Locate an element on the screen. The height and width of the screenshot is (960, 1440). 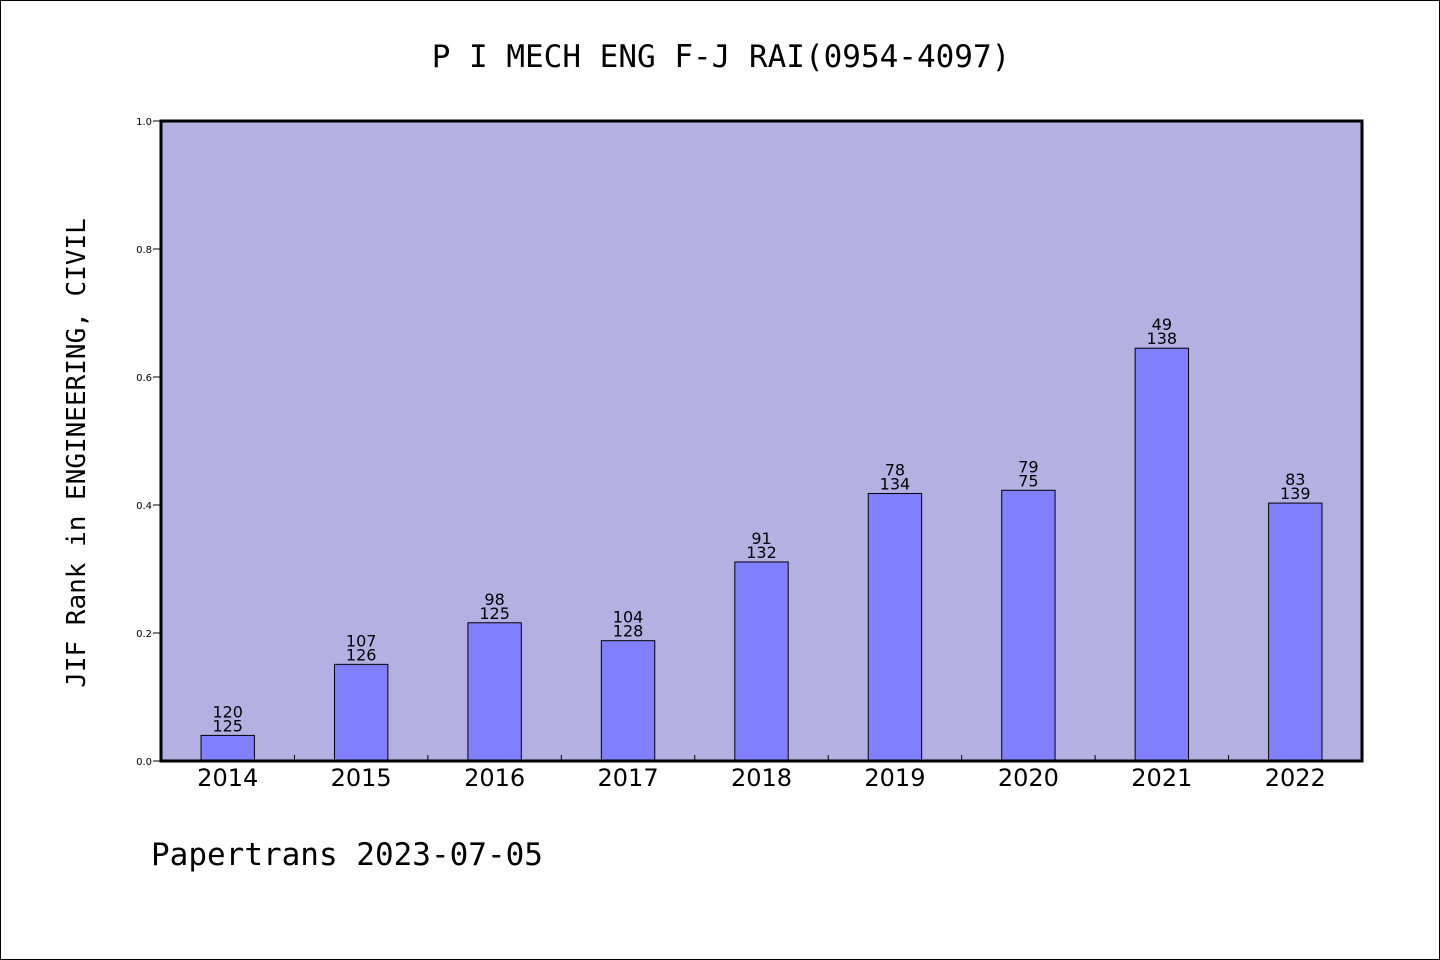
bar-2021 is located at coordinates (1162, 554).